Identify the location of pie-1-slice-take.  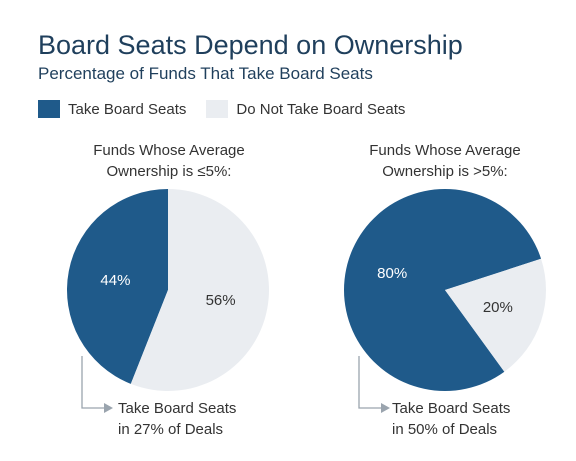
(117, 286).